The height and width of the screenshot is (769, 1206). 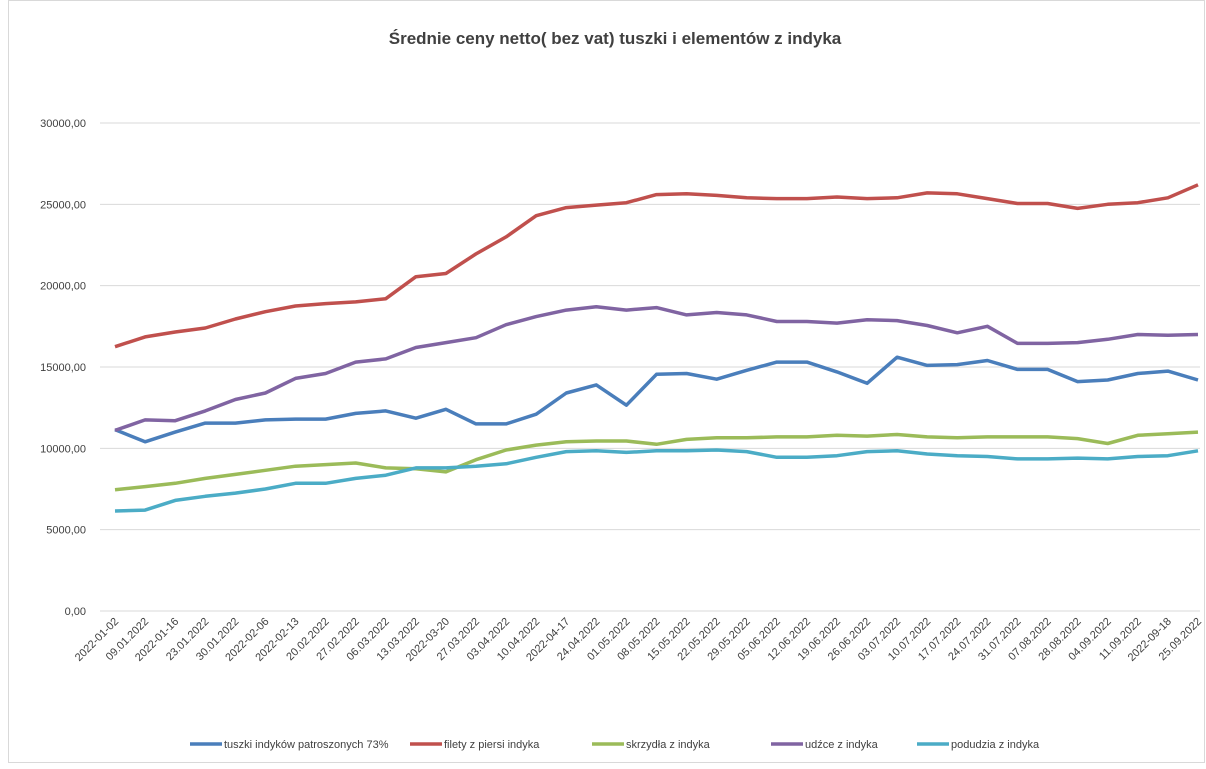 I want to click on legend-label: skrzydła z indyka, so click(x=668, y=745).